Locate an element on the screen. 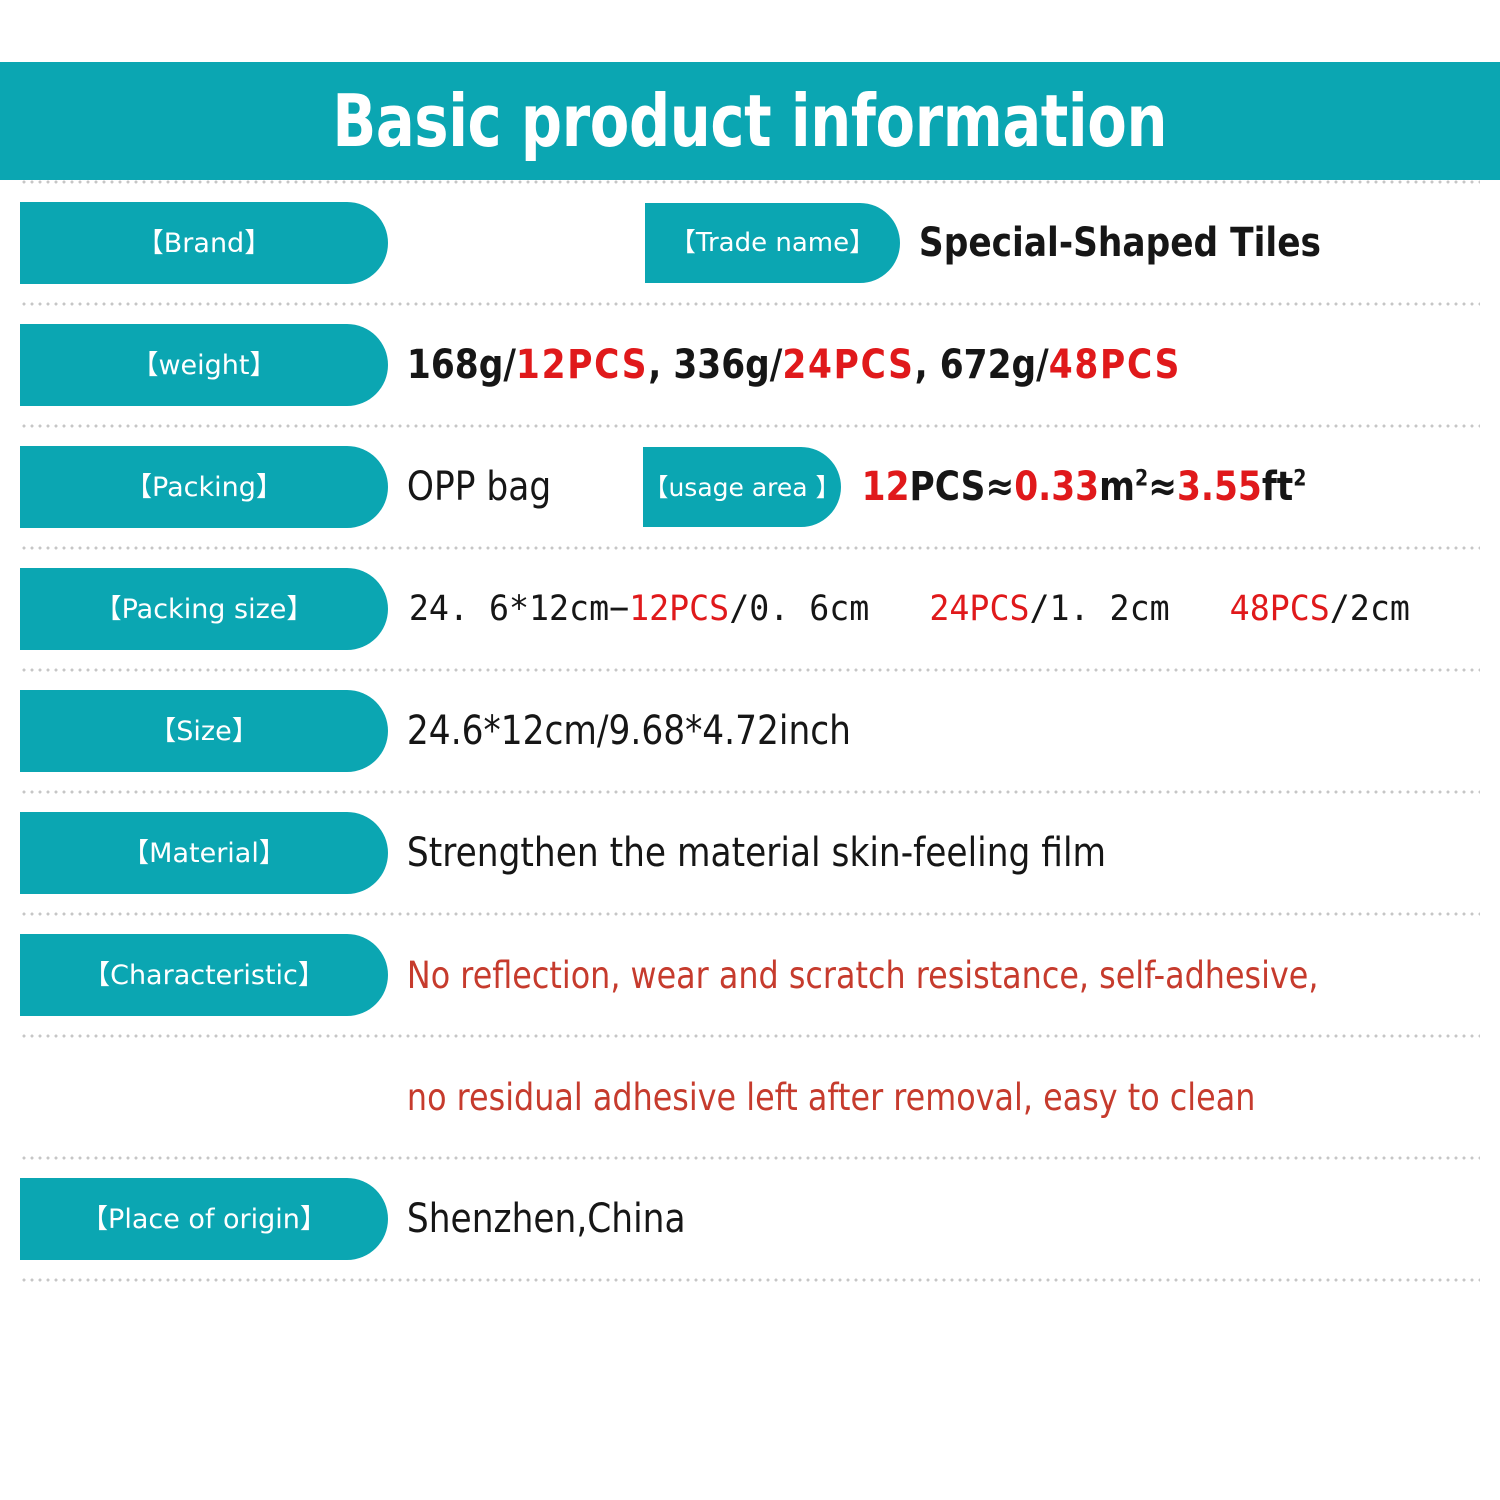 This screenshot has height=1500, width=1500. usage-ft-value: 3.55 is located at coordinates (1219, 487).